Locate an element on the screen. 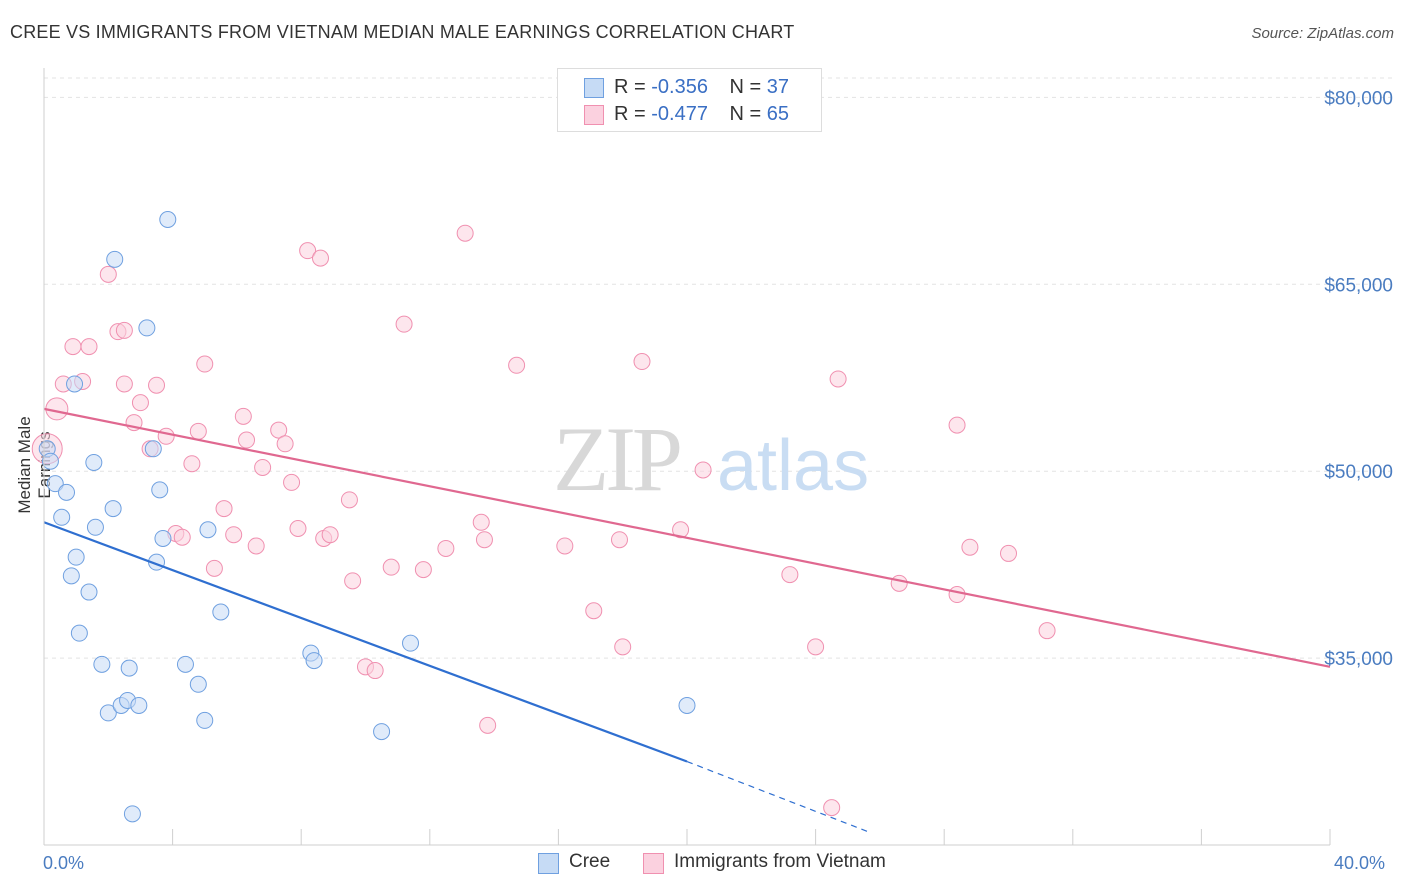 The image size is (1406, 892). y-tick-label: $35,000 is located at coordinates (1358, 659).